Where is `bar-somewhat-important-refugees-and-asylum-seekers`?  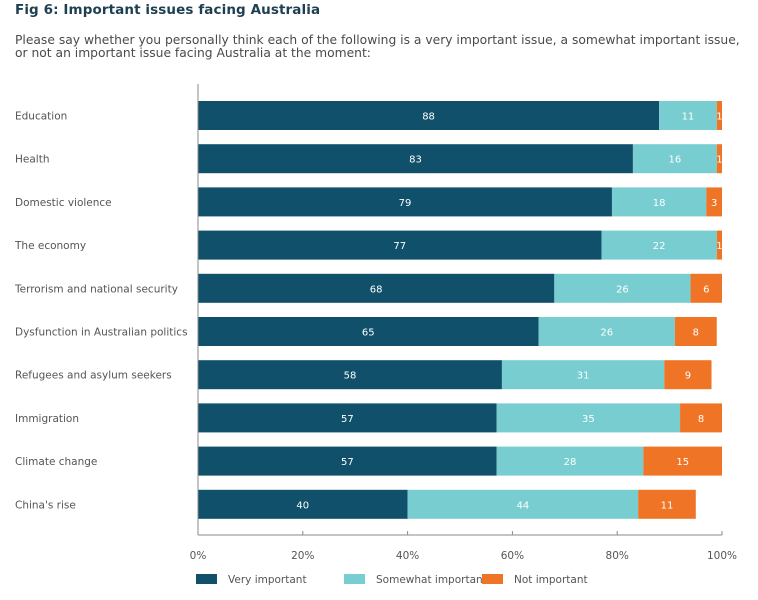 bar-somewhat-important-refugees-and-asylum-seekers is located at coordinates (583, 375).